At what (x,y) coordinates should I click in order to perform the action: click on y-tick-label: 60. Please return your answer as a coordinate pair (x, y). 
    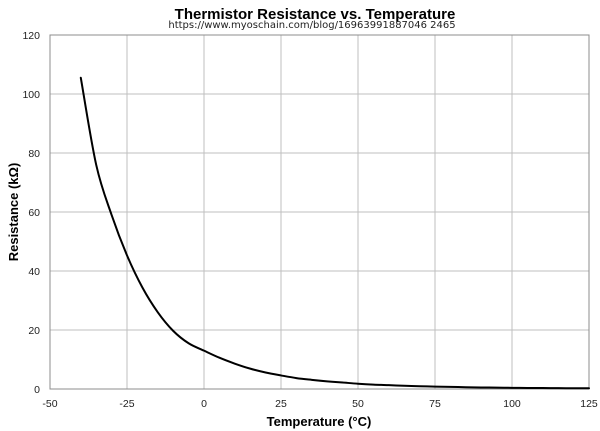
    Looking at the image, I should click on (34, 213).